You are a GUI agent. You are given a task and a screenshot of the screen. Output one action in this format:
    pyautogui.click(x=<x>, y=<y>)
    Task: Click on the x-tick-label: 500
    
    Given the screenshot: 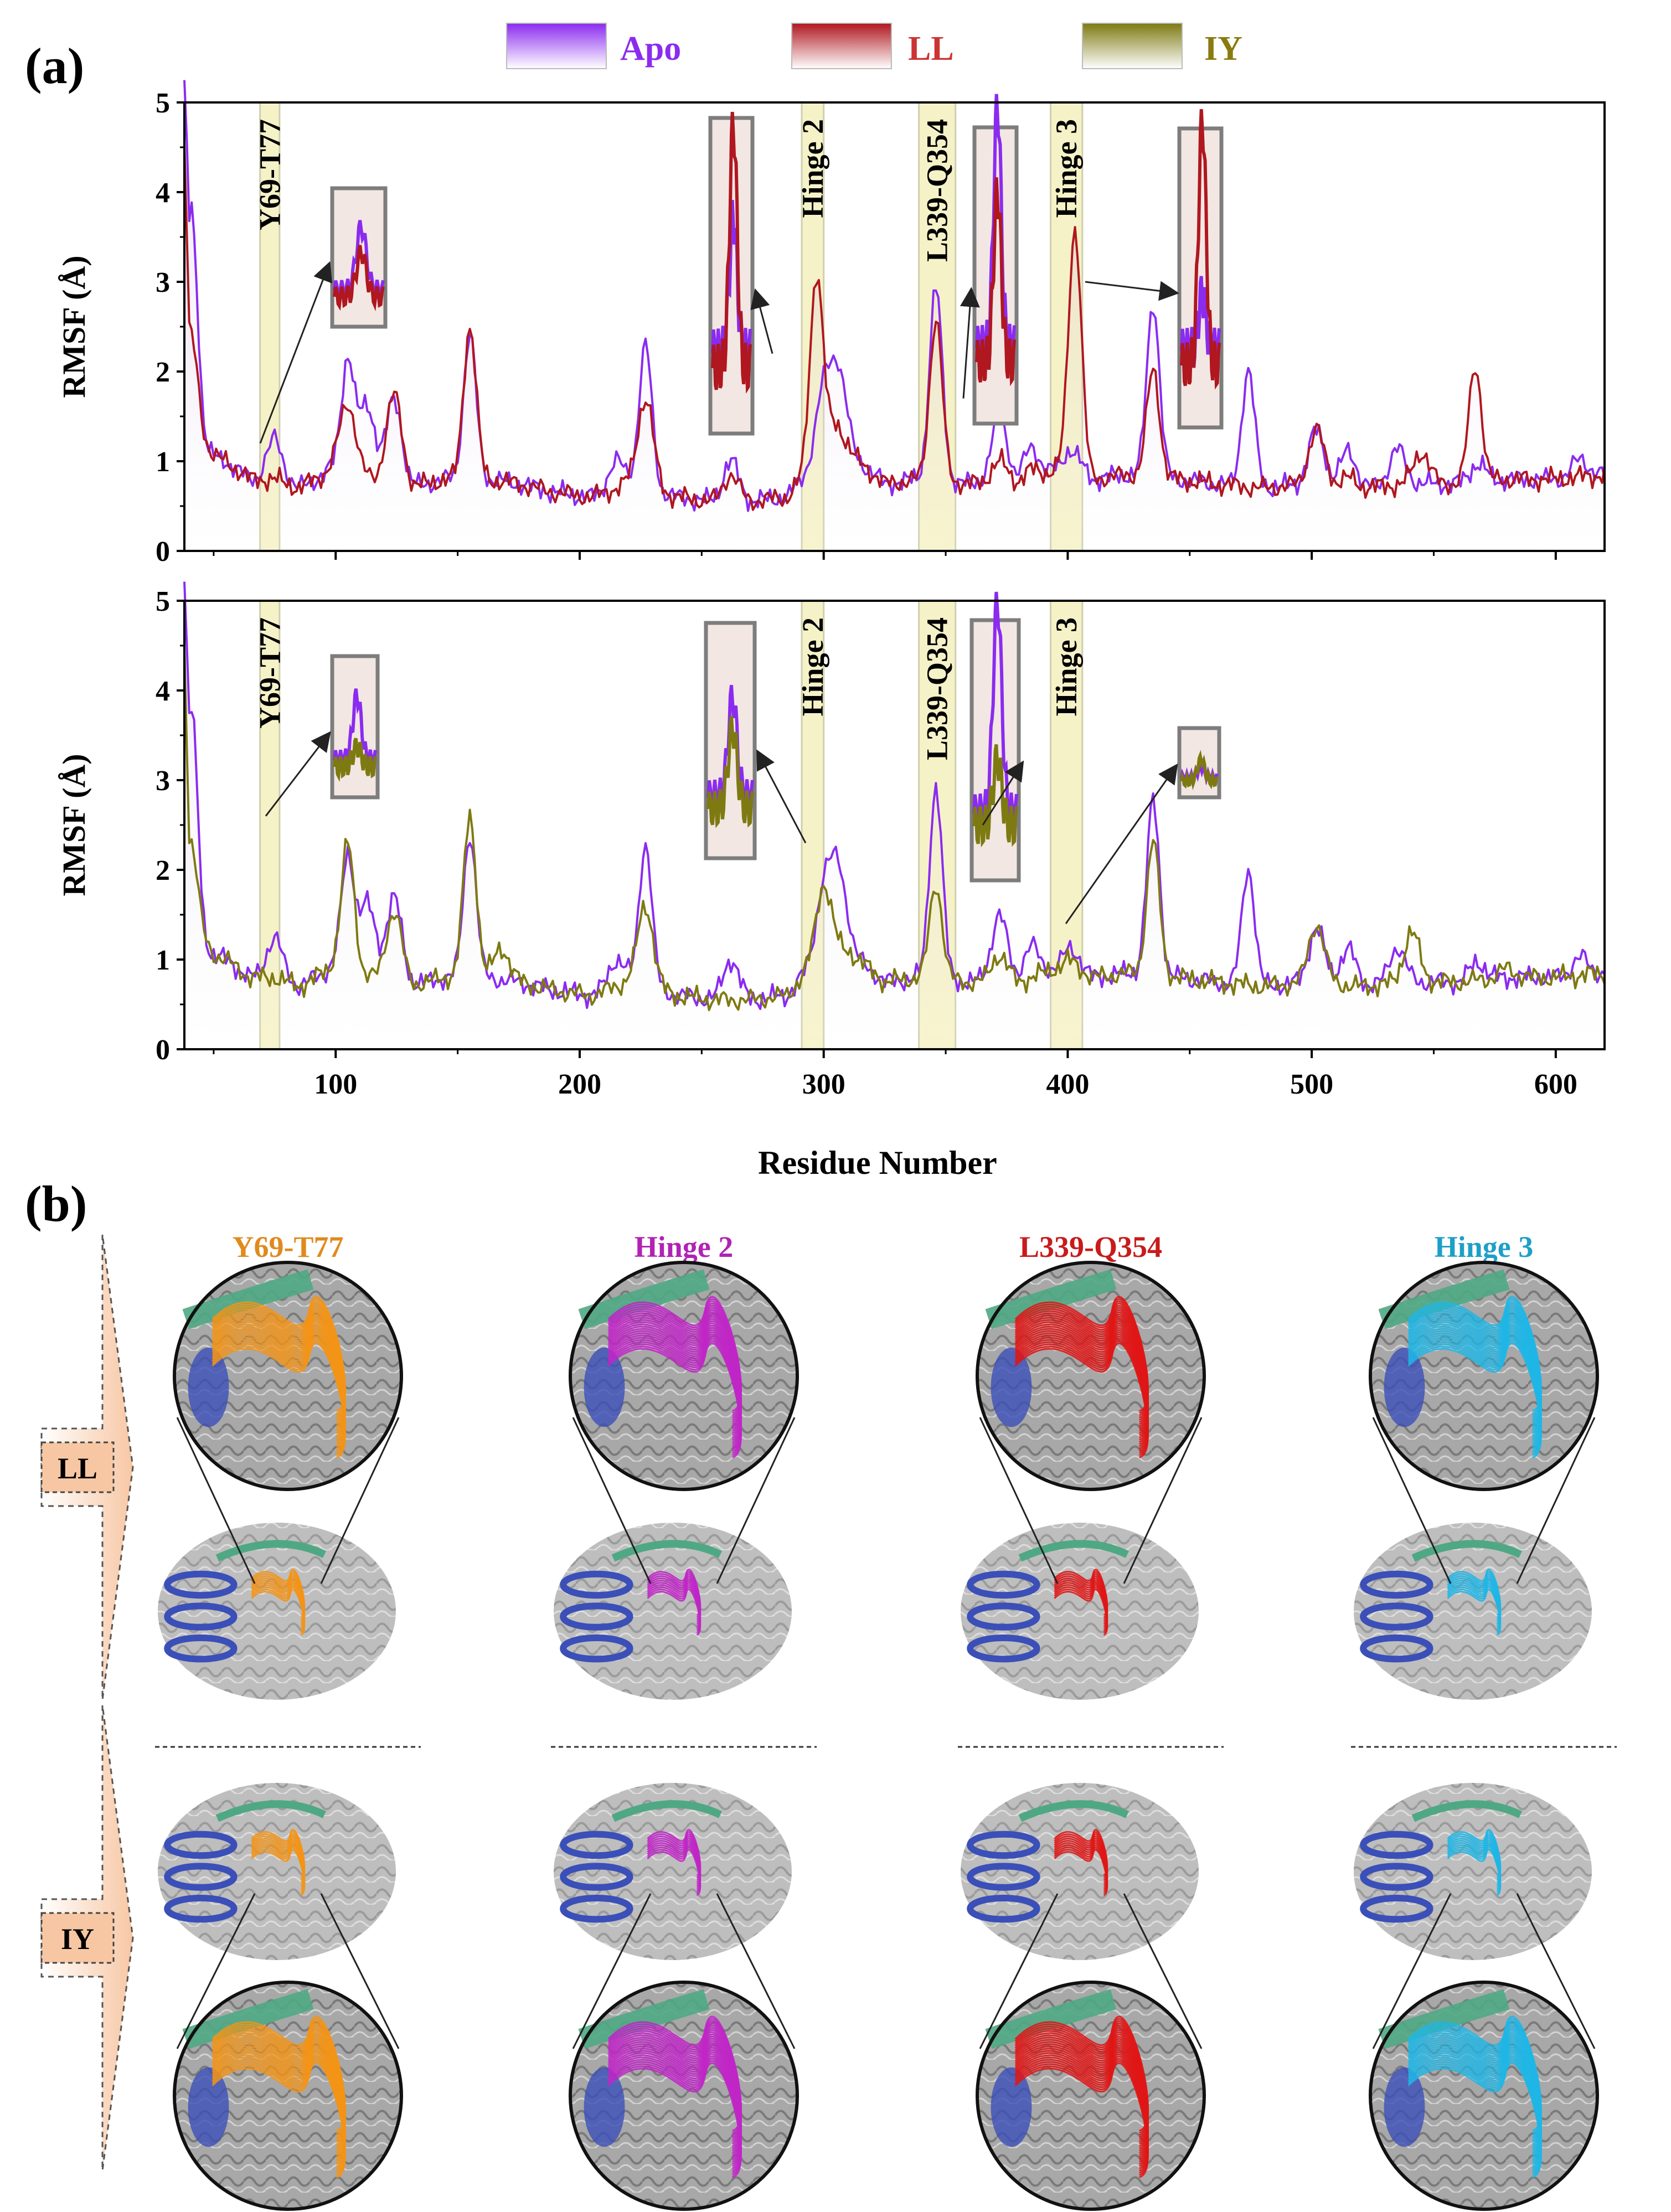 What is the action you would take?
    pyautogui.click(x=1311, y=1084)
    